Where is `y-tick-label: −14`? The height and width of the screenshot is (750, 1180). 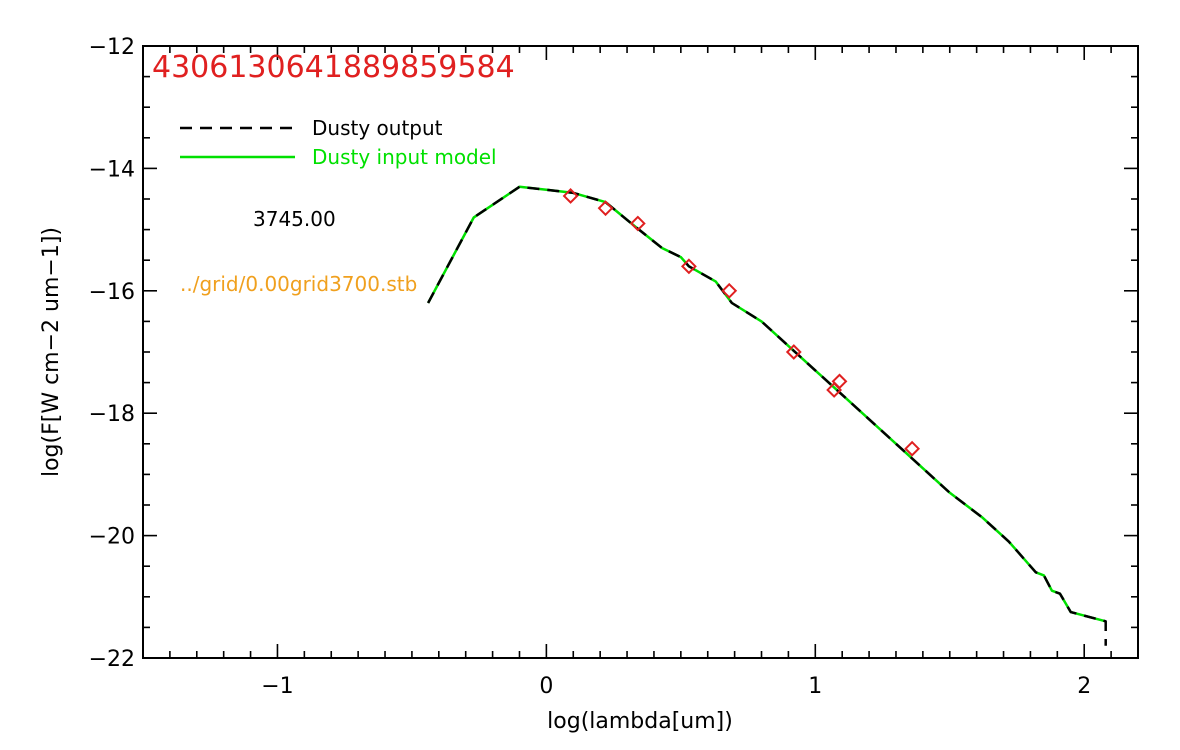
y-tick-label: −14 is located at coordinates (112, 169).